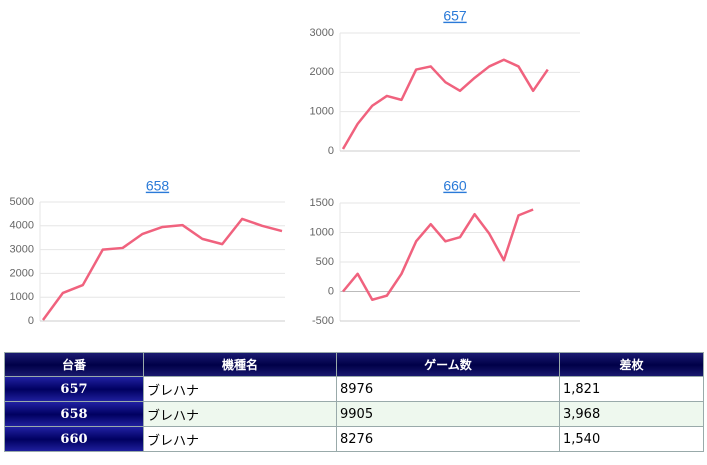  I want to click on cell: 8976, so click(448, 389).